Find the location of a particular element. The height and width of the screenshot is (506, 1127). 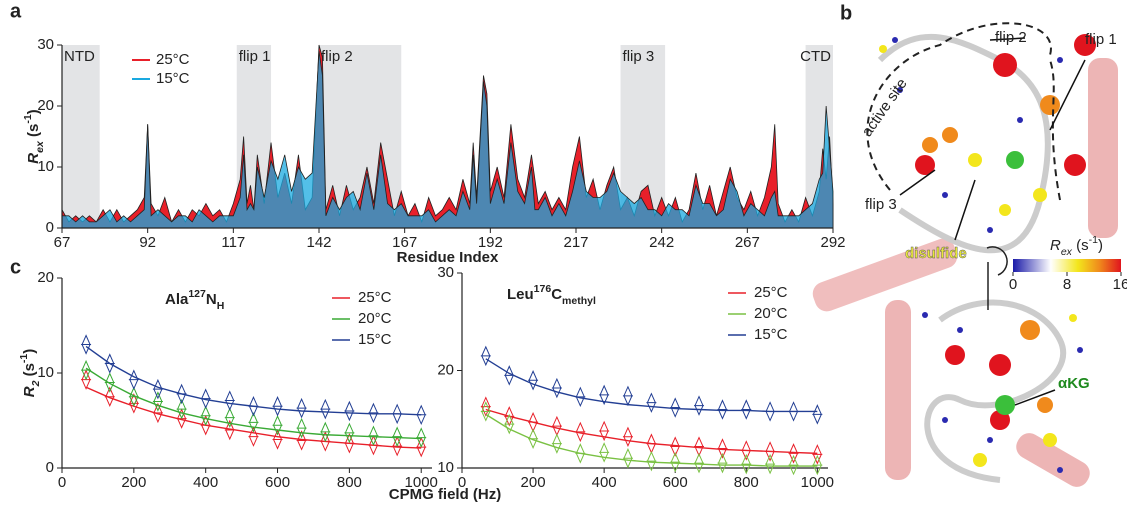

x-axis-label: Residue Index is located at coordinates (448, 257).